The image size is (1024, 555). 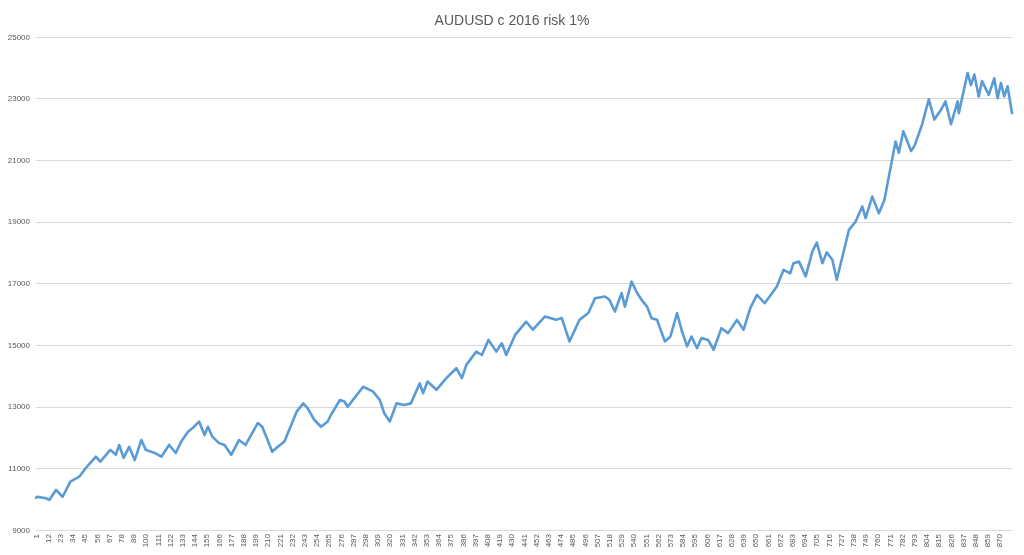 What do you see at coordinates (353, 540) in the screenshot?
I see `x-tick-label: 287` at bounding box center [353, 540].